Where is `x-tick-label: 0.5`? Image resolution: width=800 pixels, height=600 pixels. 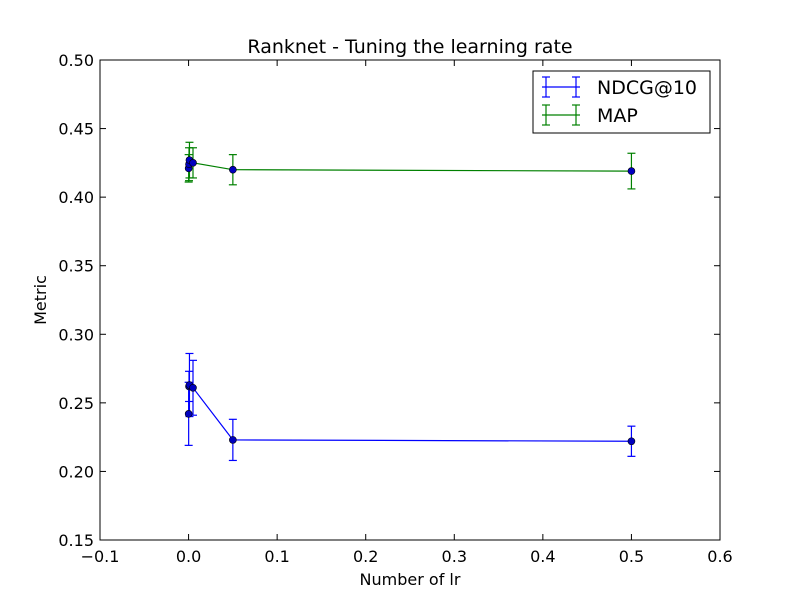
x-tick-label: 0.5 is located at coordinates (631, 556).